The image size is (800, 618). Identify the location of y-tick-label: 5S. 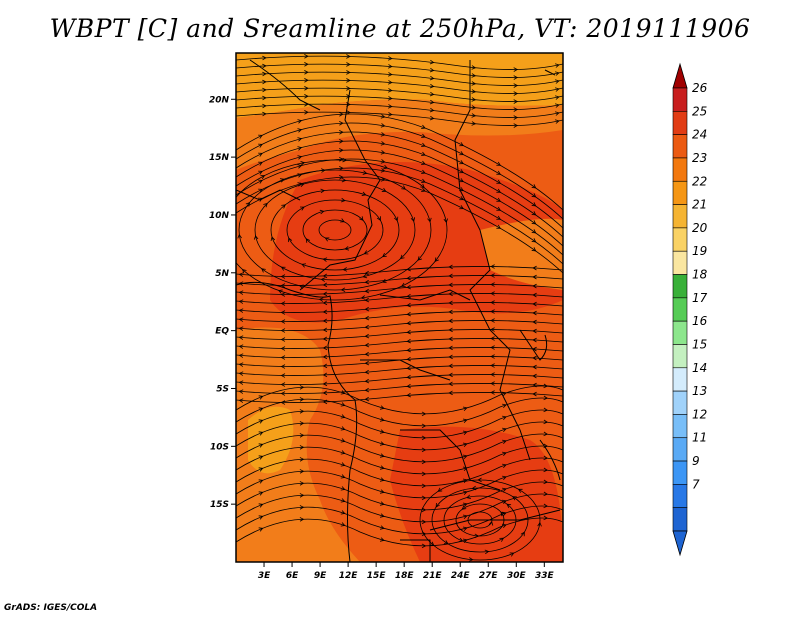
(222, 389).